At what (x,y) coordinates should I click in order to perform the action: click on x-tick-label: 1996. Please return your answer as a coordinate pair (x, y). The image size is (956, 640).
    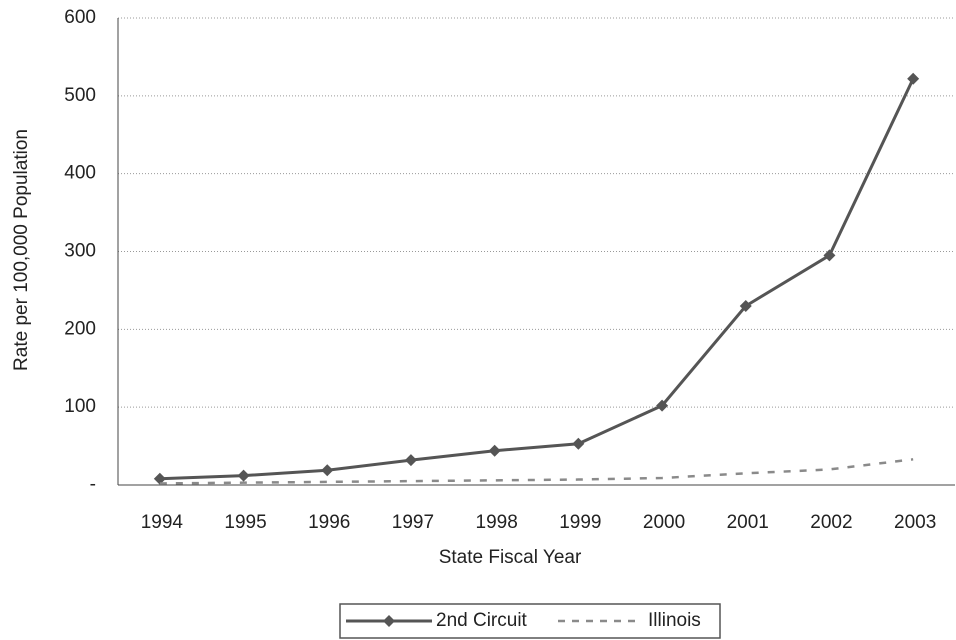
    Looking at the image, I should click on (329, 522).